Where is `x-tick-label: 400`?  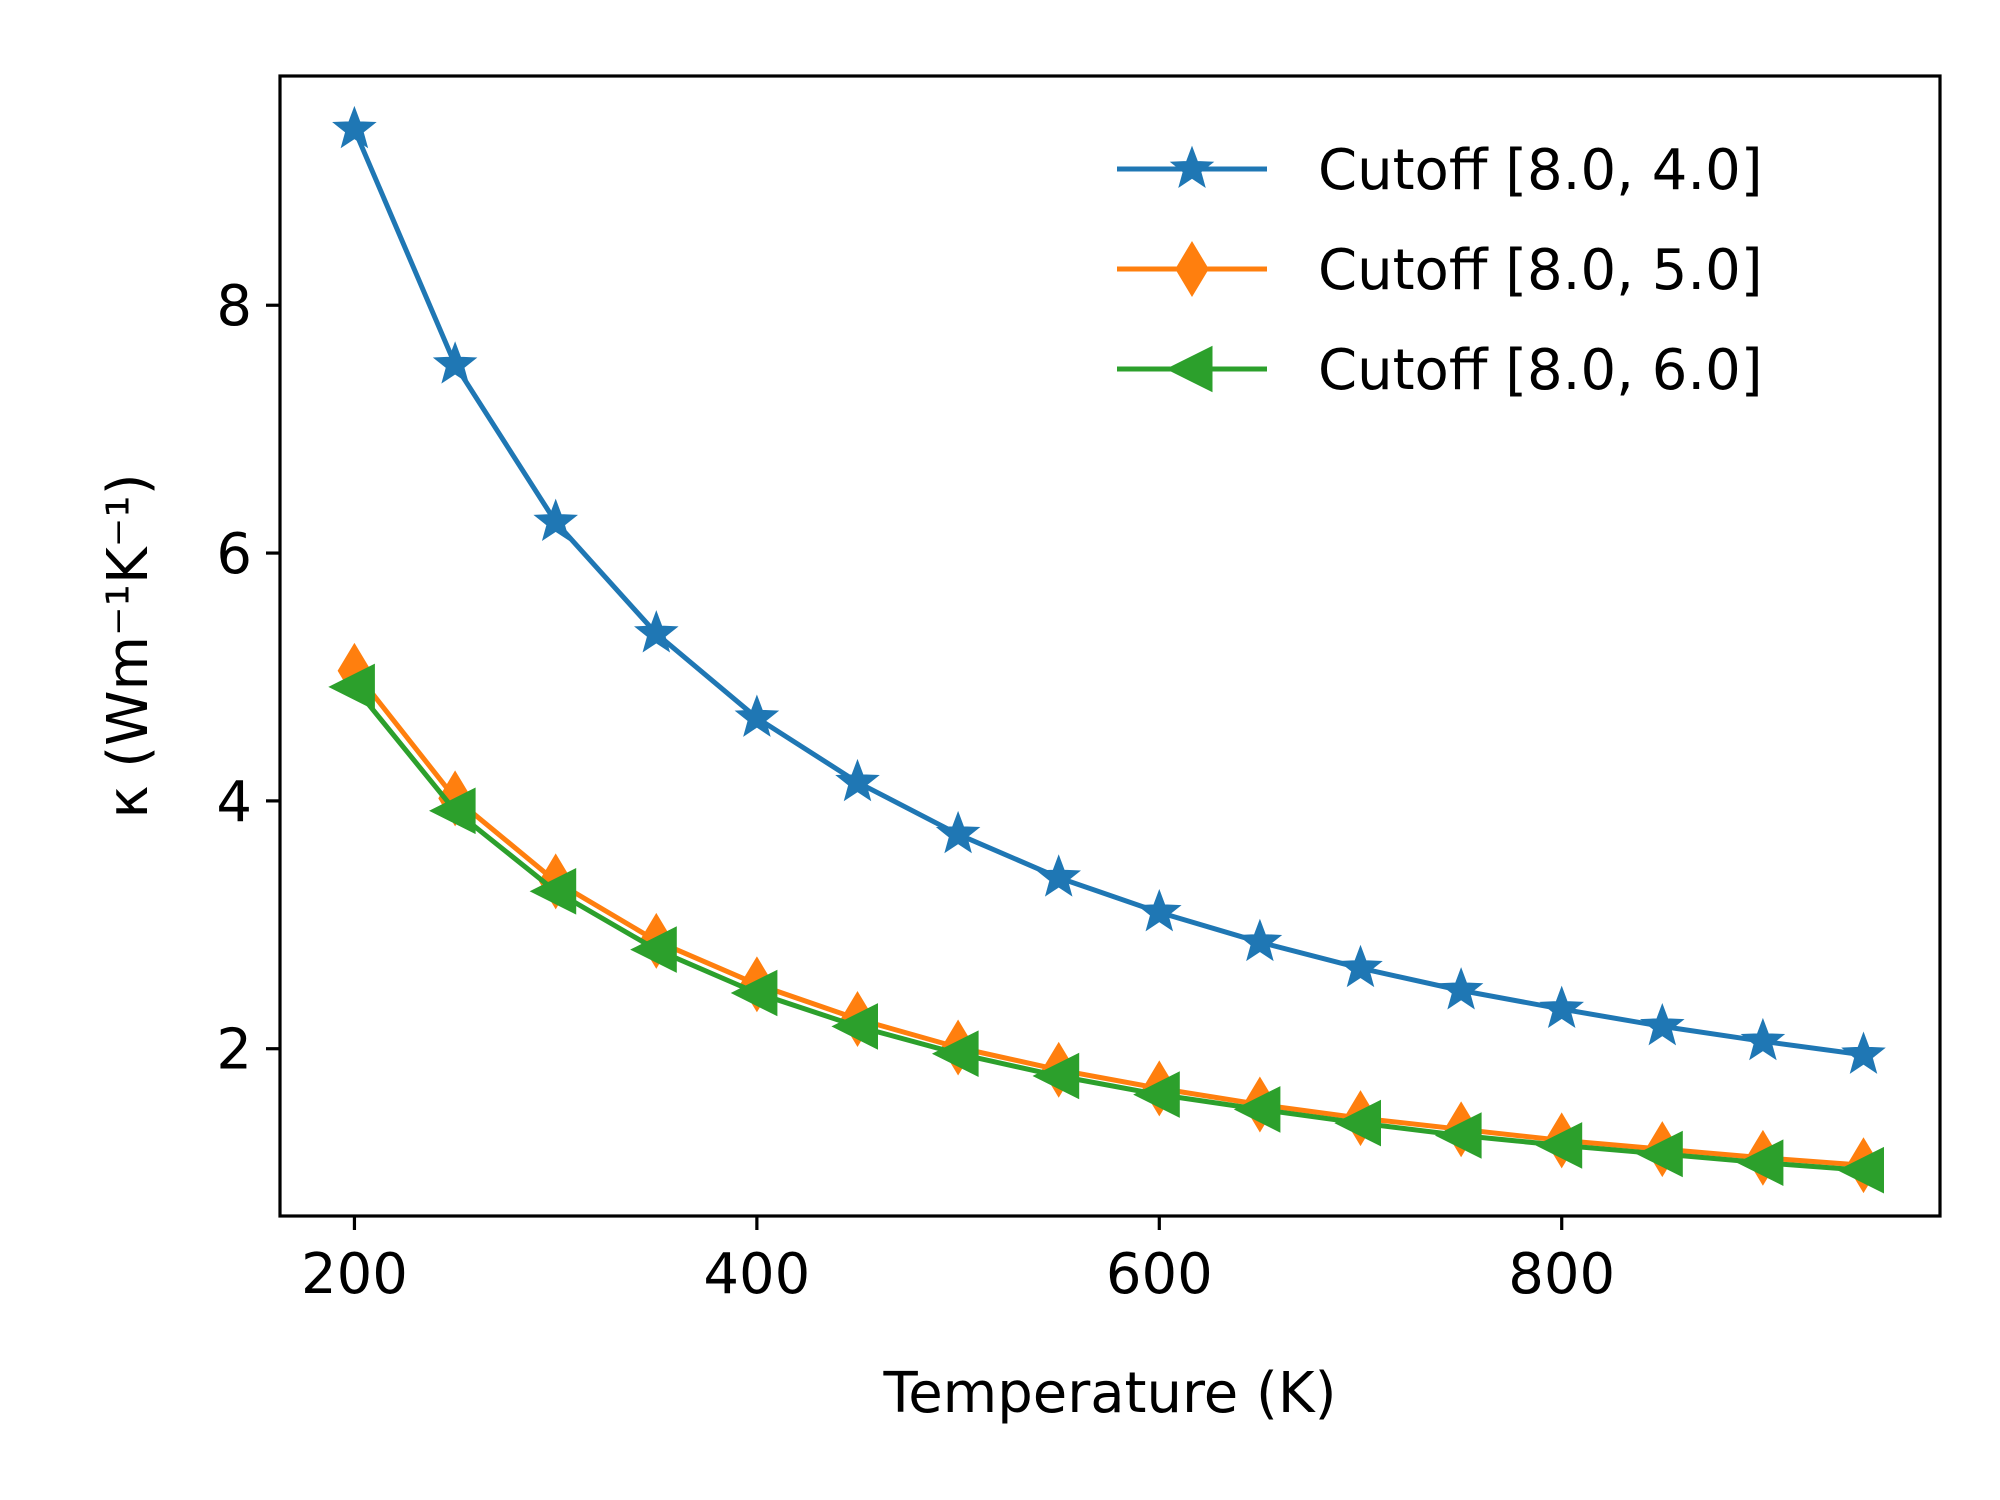 x-tick-label: 400 is located at coordinates (756, 1274).